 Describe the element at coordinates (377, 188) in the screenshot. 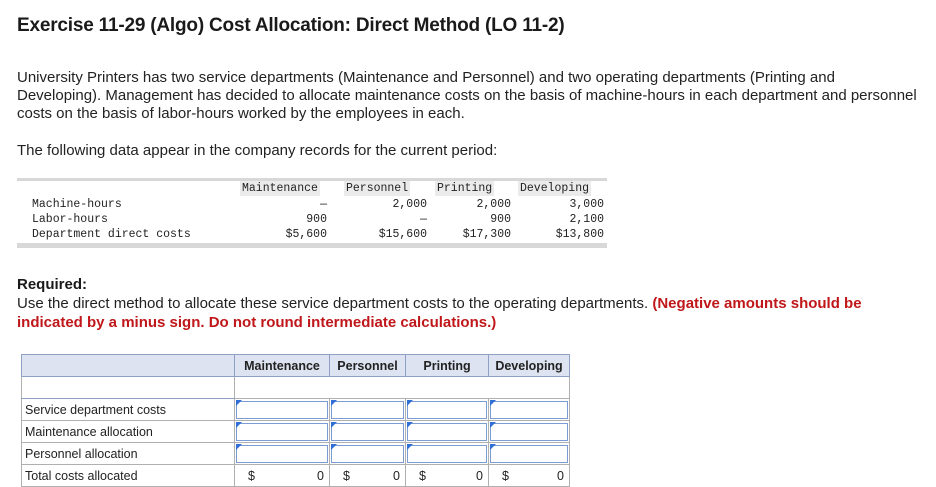

I see `data-header-personnel: Personnel` at that location.